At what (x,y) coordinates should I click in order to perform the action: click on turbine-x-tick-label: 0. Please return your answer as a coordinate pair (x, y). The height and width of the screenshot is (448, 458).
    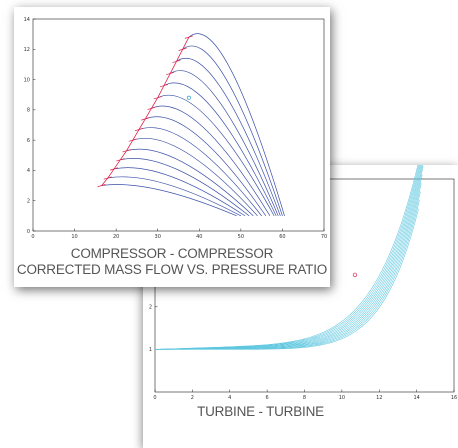
    Looking at the image, I should click on (154, 398).